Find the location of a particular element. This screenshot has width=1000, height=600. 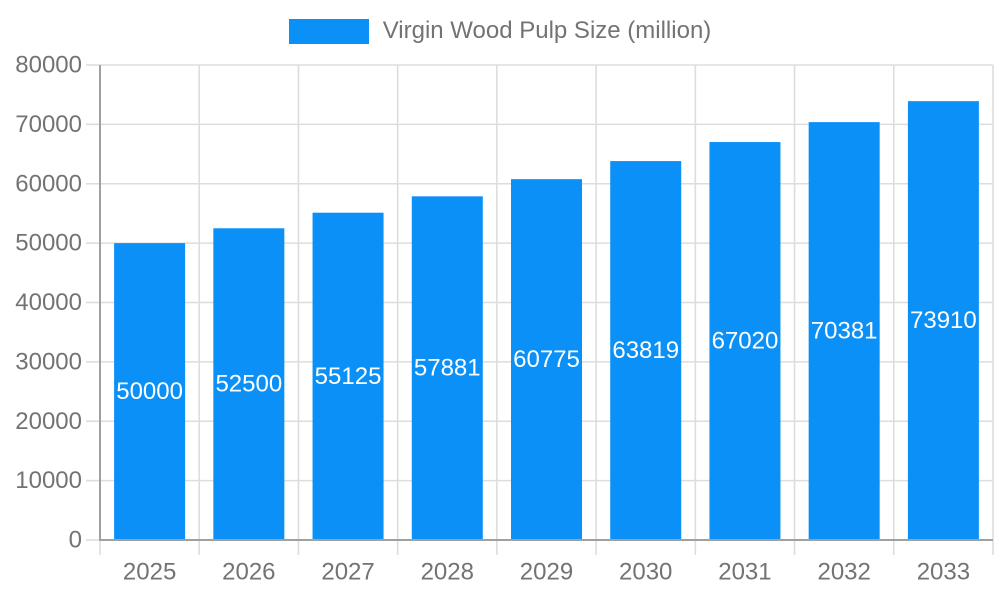

y-tick-label: 60000 is located at coordinates (48, 183).